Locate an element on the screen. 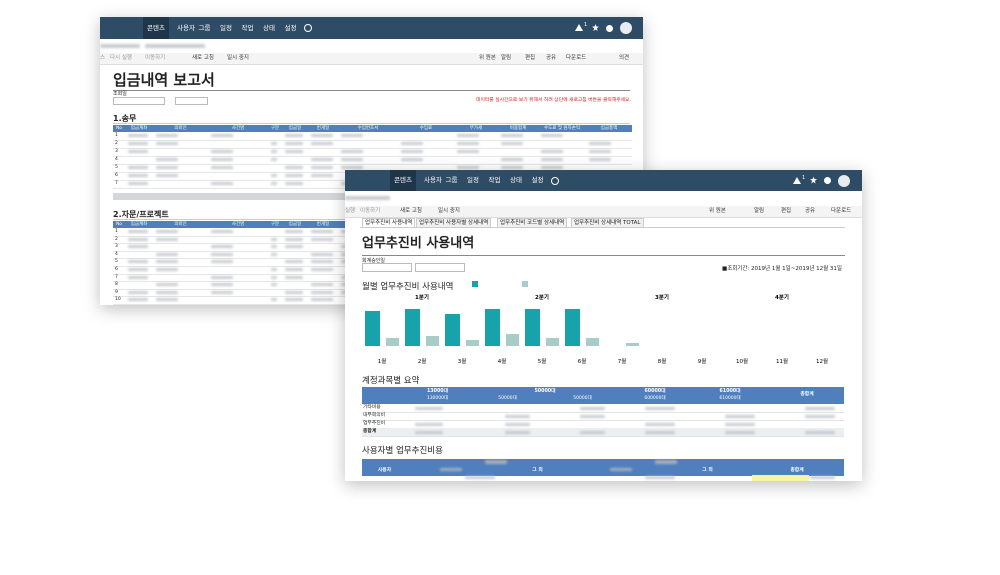 The height and width of the screenshot is (575, 1000). column-header: 그 외 is located at coordinates (537, 470).